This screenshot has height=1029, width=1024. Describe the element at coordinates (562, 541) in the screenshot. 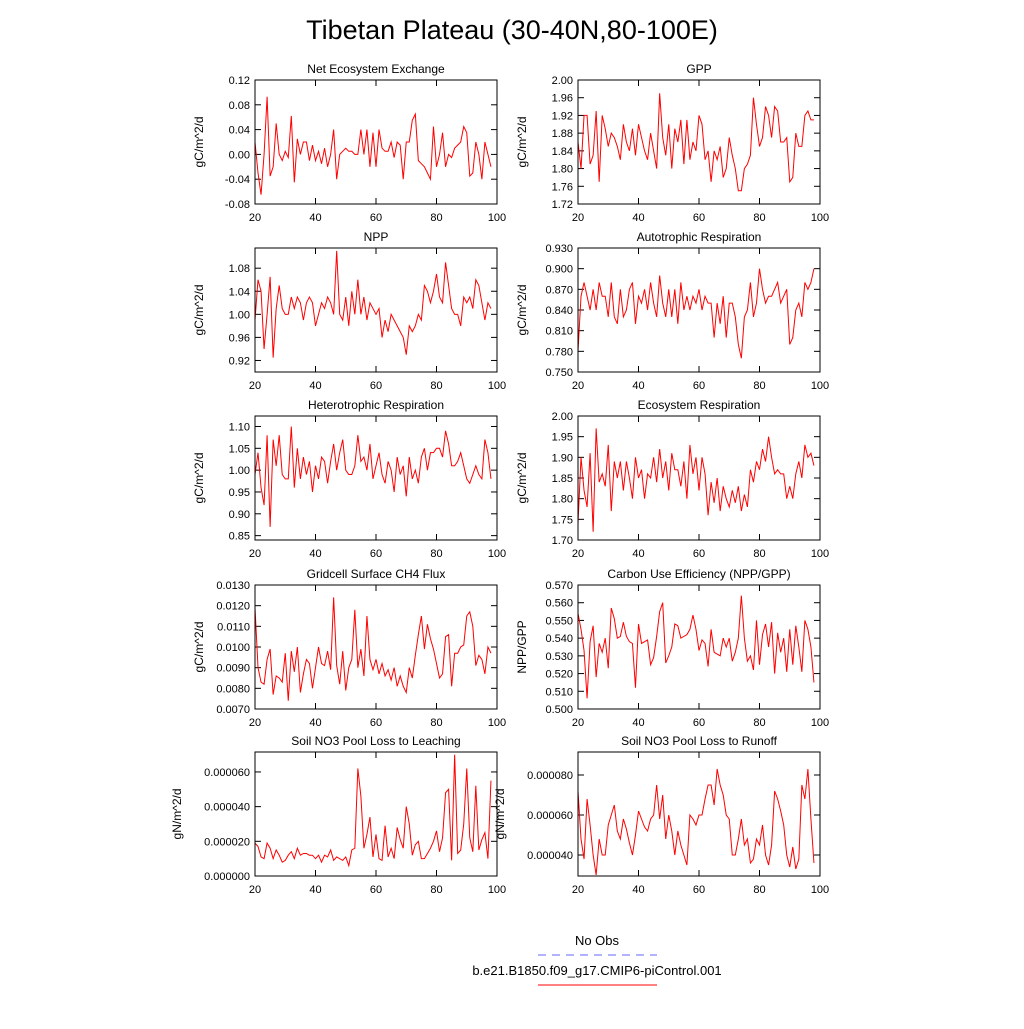

I see `y-tick-label: 1.70` at that location.